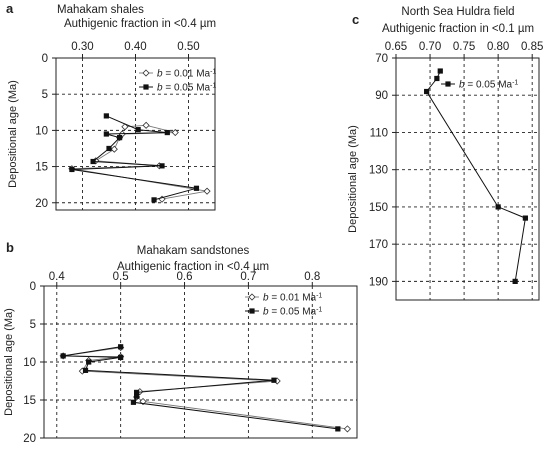  I want to click on x-tick-label: 0.4, so click(57, 277).